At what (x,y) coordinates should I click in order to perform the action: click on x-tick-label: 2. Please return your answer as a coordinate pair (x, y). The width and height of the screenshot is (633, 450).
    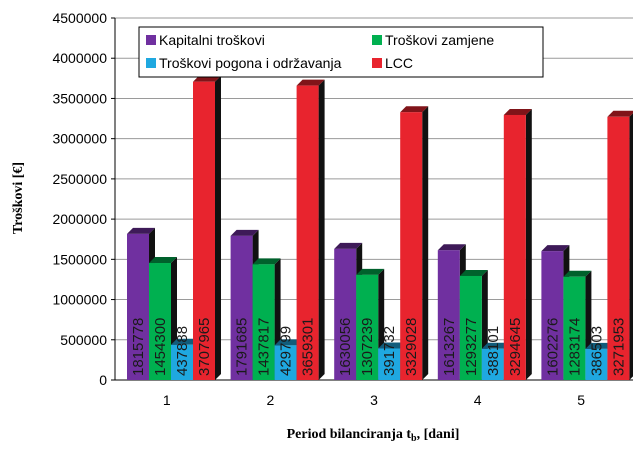
    Looking at the image, I should click on (271, 400).